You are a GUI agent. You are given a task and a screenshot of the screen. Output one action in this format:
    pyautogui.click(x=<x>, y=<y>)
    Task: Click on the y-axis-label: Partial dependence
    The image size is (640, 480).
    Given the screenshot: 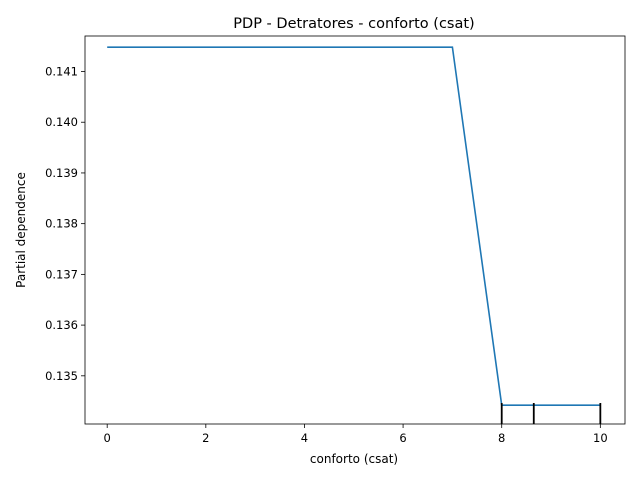 What is the action you would take?
    pyautogui.click(x=21, y=230)
    